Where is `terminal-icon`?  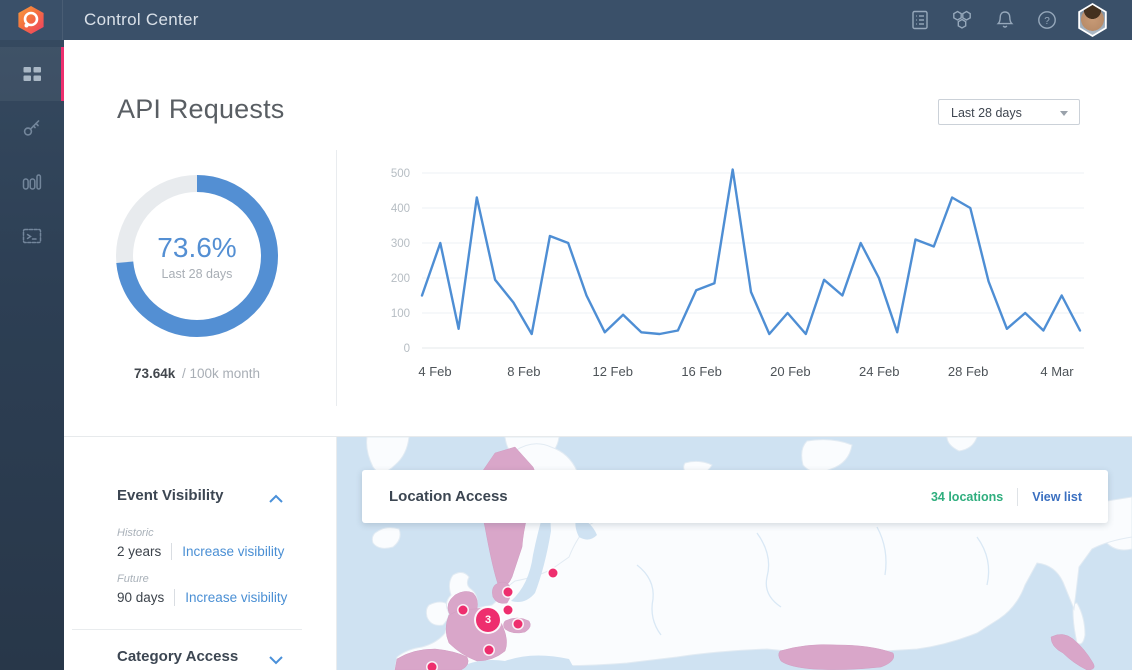 terminal-icon is located at coordinates (32, 236).